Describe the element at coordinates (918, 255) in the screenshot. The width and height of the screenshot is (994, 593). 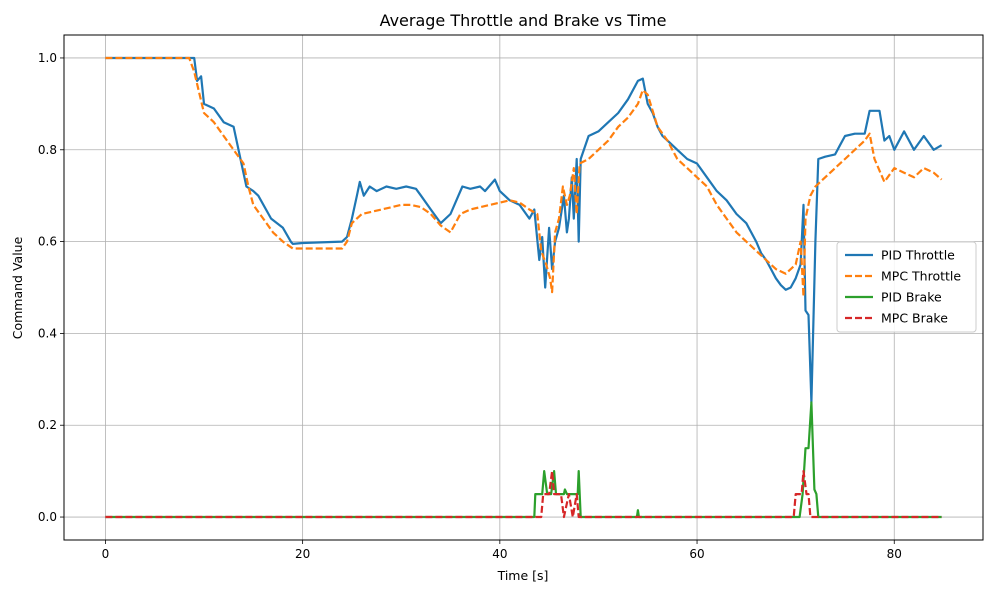
I see `legend-label: PID Throttle` at that location.